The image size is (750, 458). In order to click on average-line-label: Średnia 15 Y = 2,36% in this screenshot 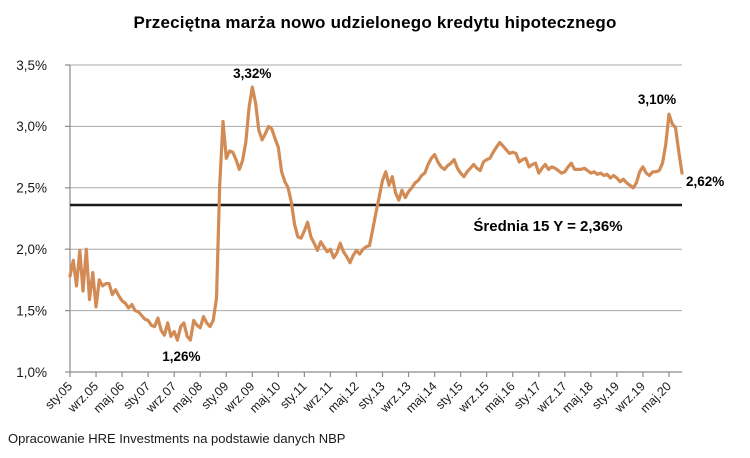, I will do `click(547, 226)`.